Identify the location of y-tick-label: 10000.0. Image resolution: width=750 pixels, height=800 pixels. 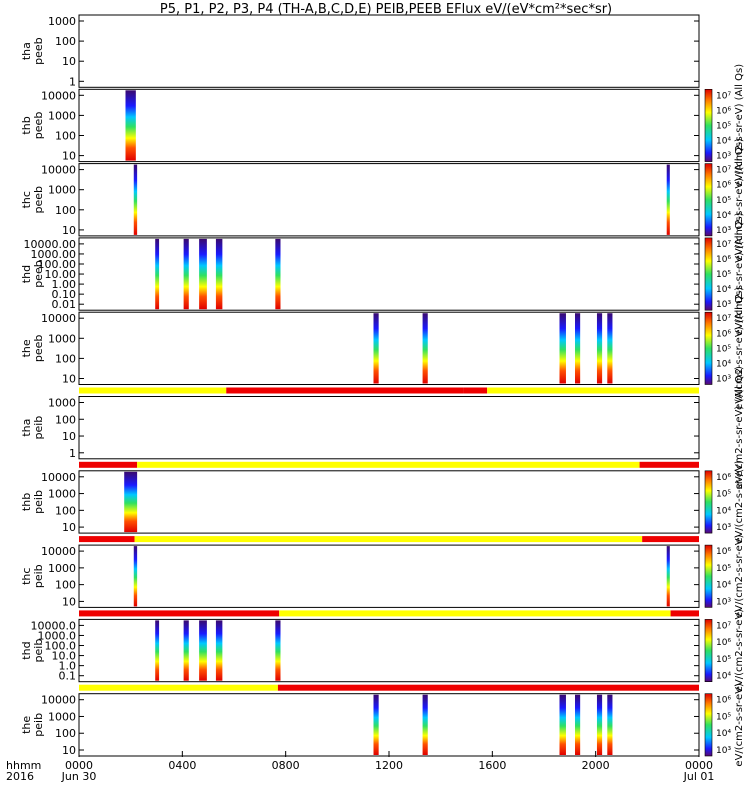
(54, 625).